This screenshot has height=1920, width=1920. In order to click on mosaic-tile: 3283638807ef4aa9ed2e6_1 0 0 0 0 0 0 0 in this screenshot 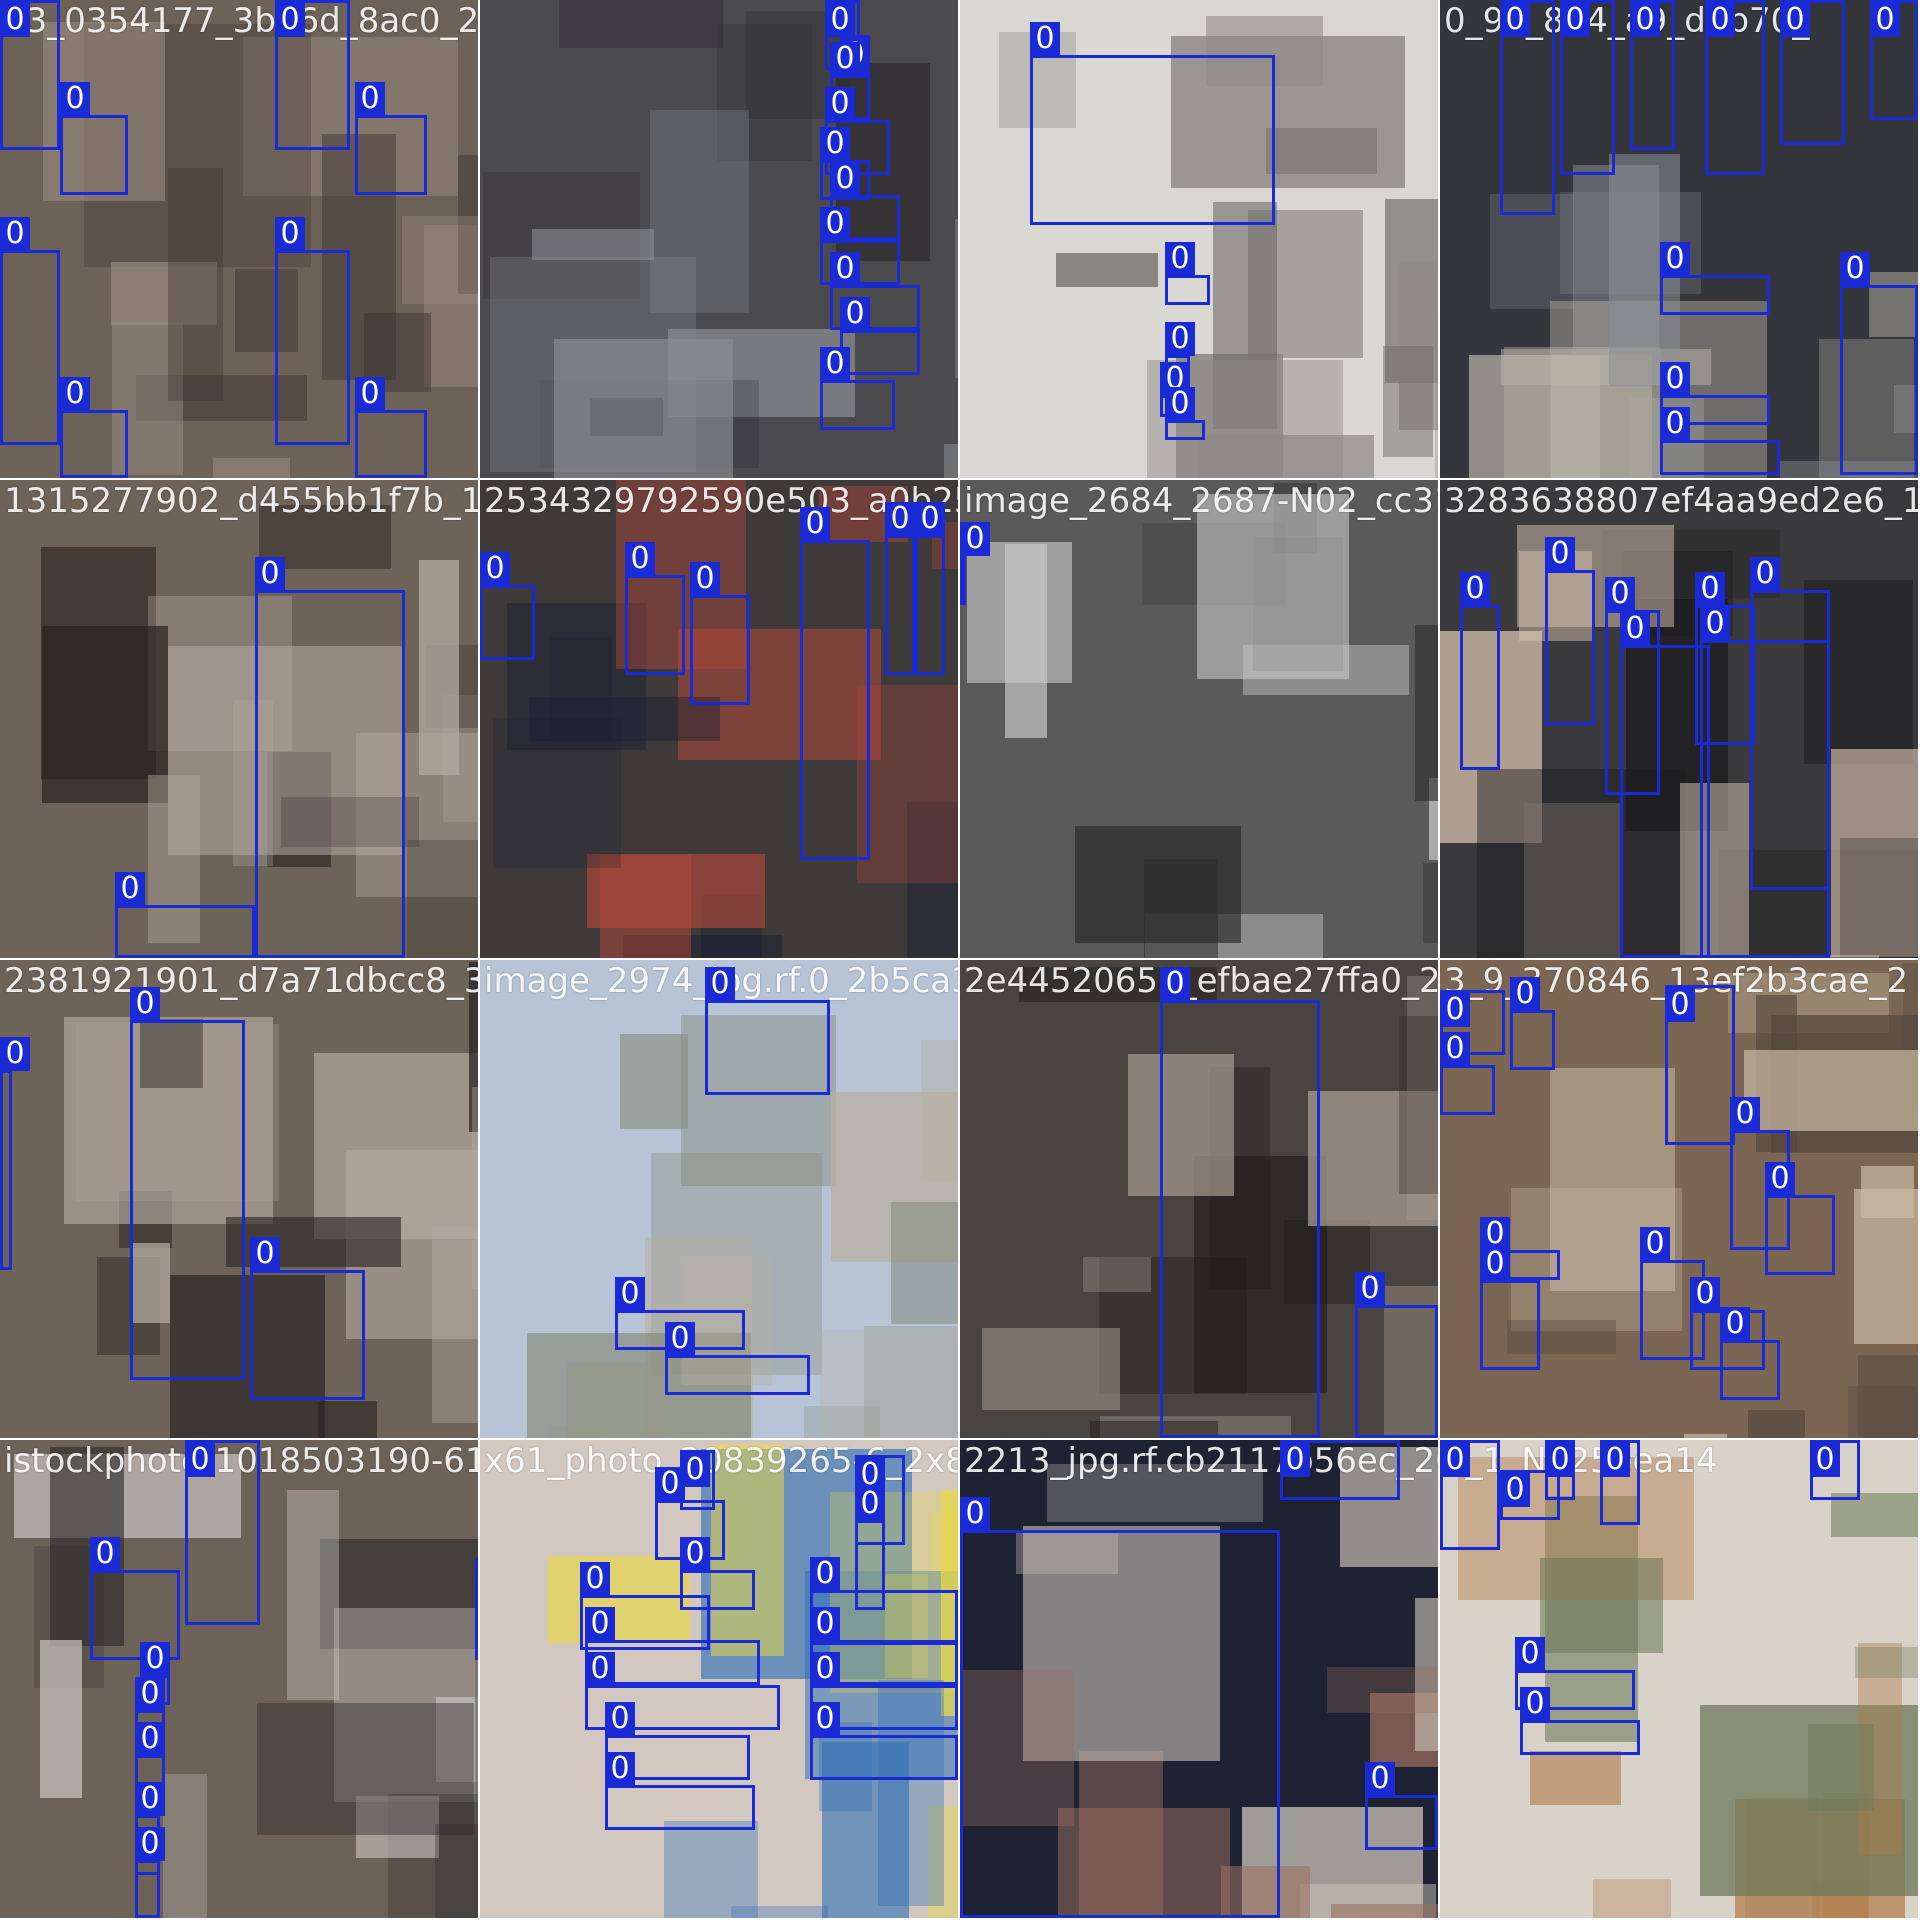, I will do `click(1679, 719)`.